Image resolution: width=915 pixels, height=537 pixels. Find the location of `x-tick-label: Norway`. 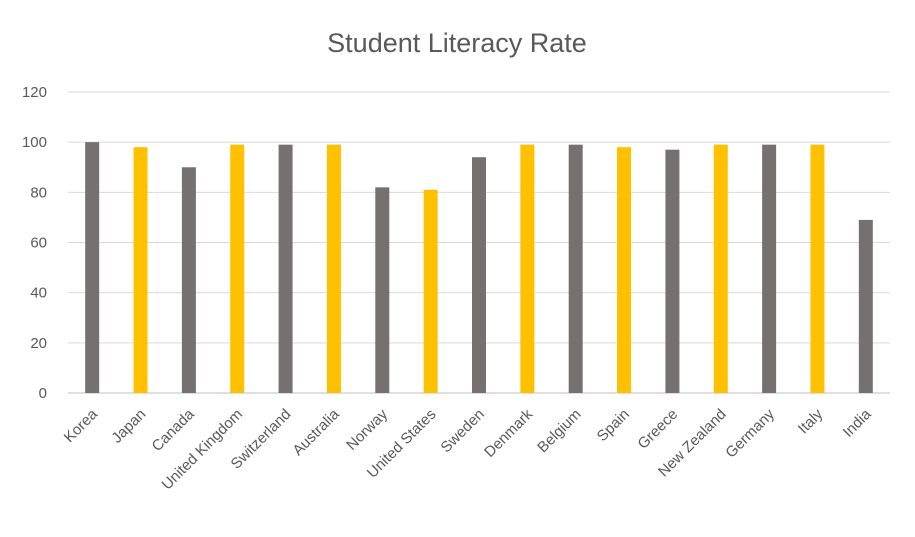

x-tick-label: Norway is located at coordinates (367, 429).